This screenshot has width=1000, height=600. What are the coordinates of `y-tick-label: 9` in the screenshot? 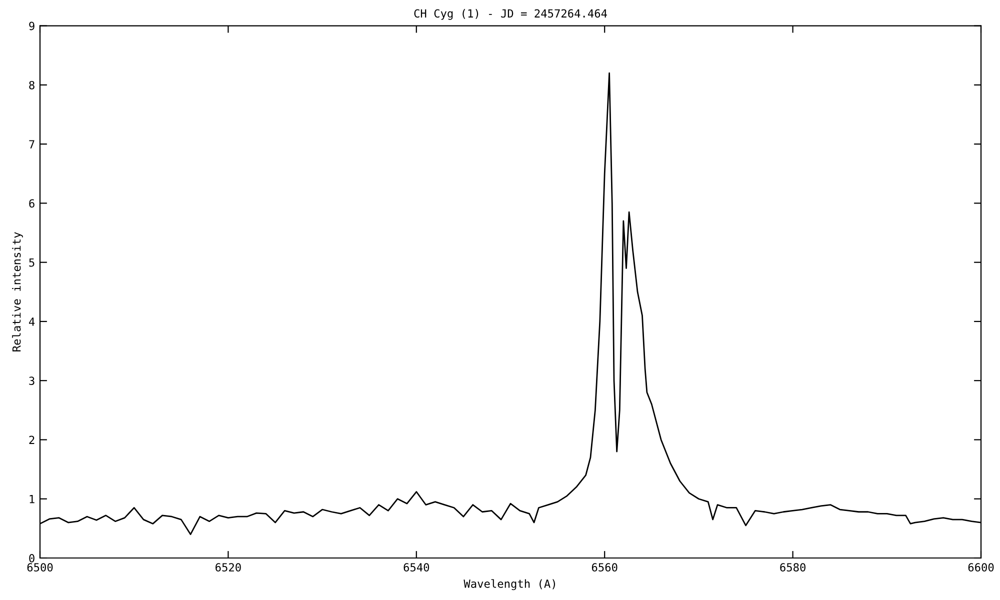 It's located at (31, 26).